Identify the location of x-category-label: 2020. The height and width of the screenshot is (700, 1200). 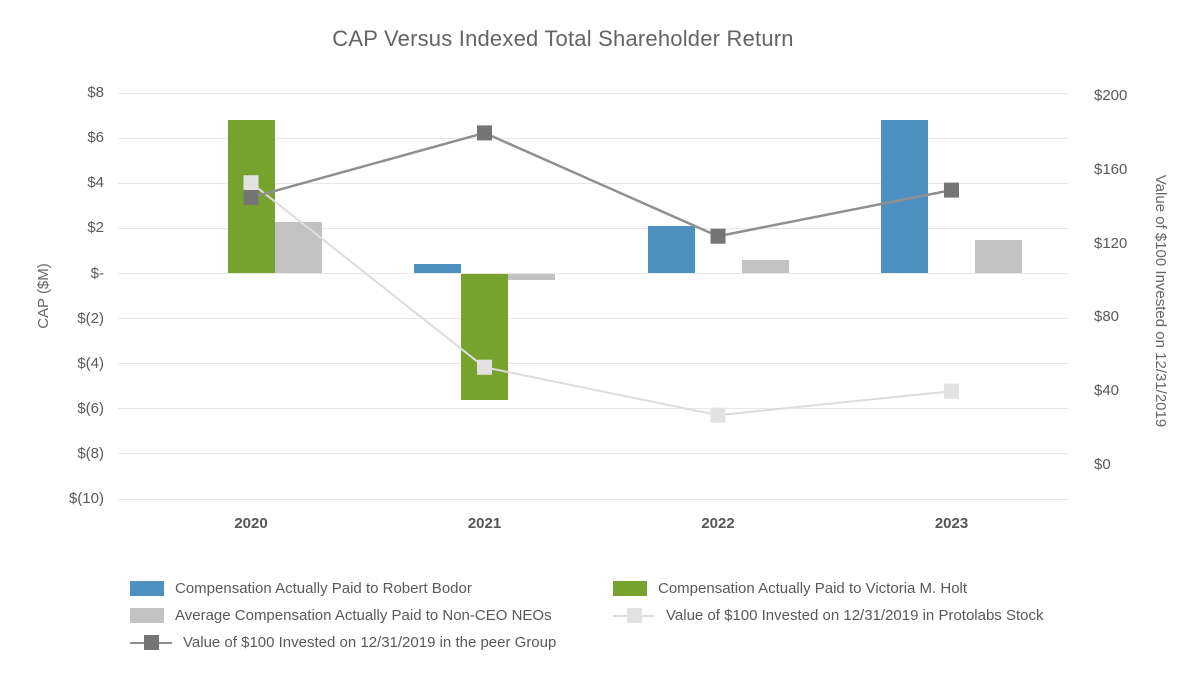
(251, 523).